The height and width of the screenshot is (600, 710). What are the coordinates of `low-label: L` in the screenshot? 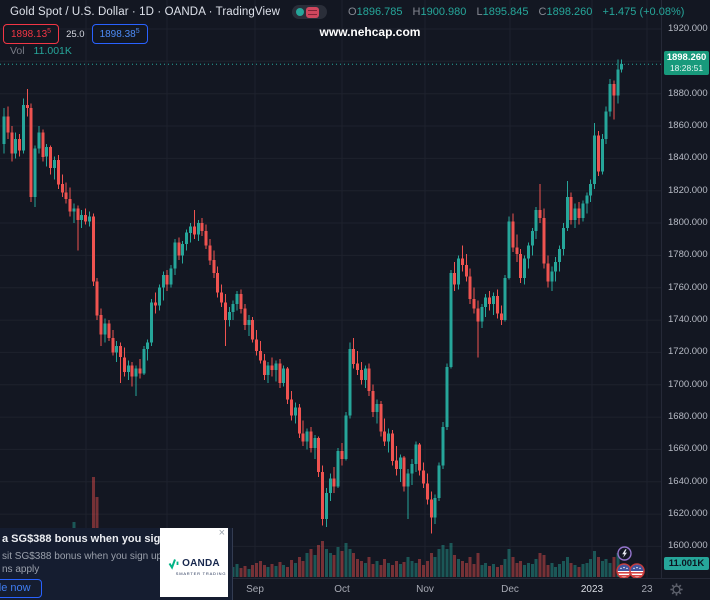 It's located at (479, 12).